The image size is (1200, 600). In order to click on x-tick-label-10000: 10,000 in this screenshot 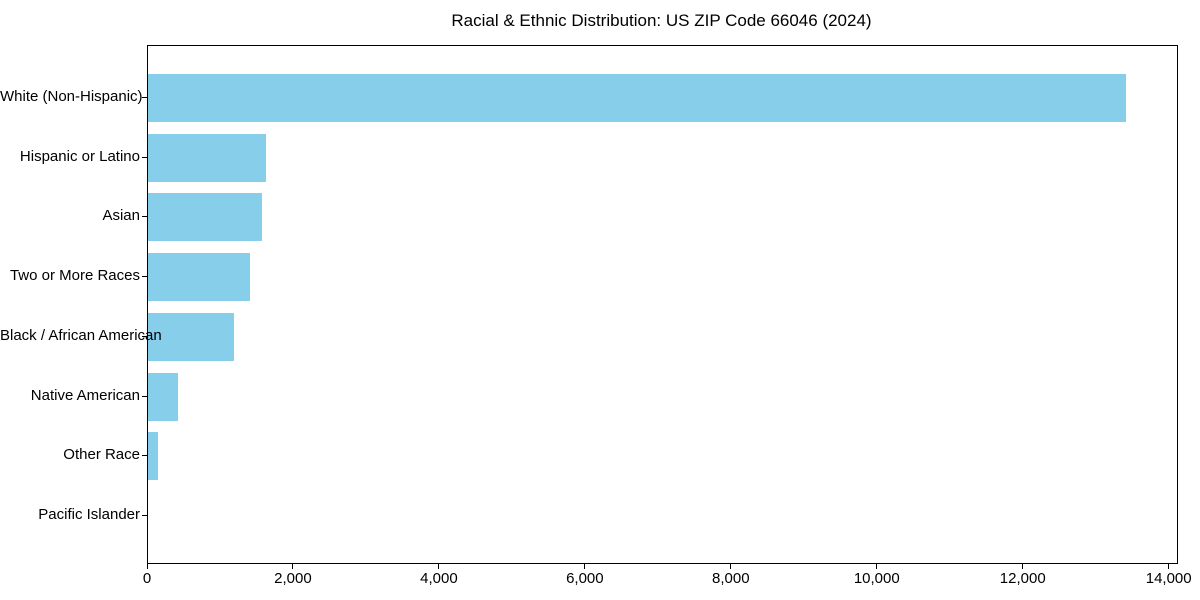, I will do `click(876, 578)`.